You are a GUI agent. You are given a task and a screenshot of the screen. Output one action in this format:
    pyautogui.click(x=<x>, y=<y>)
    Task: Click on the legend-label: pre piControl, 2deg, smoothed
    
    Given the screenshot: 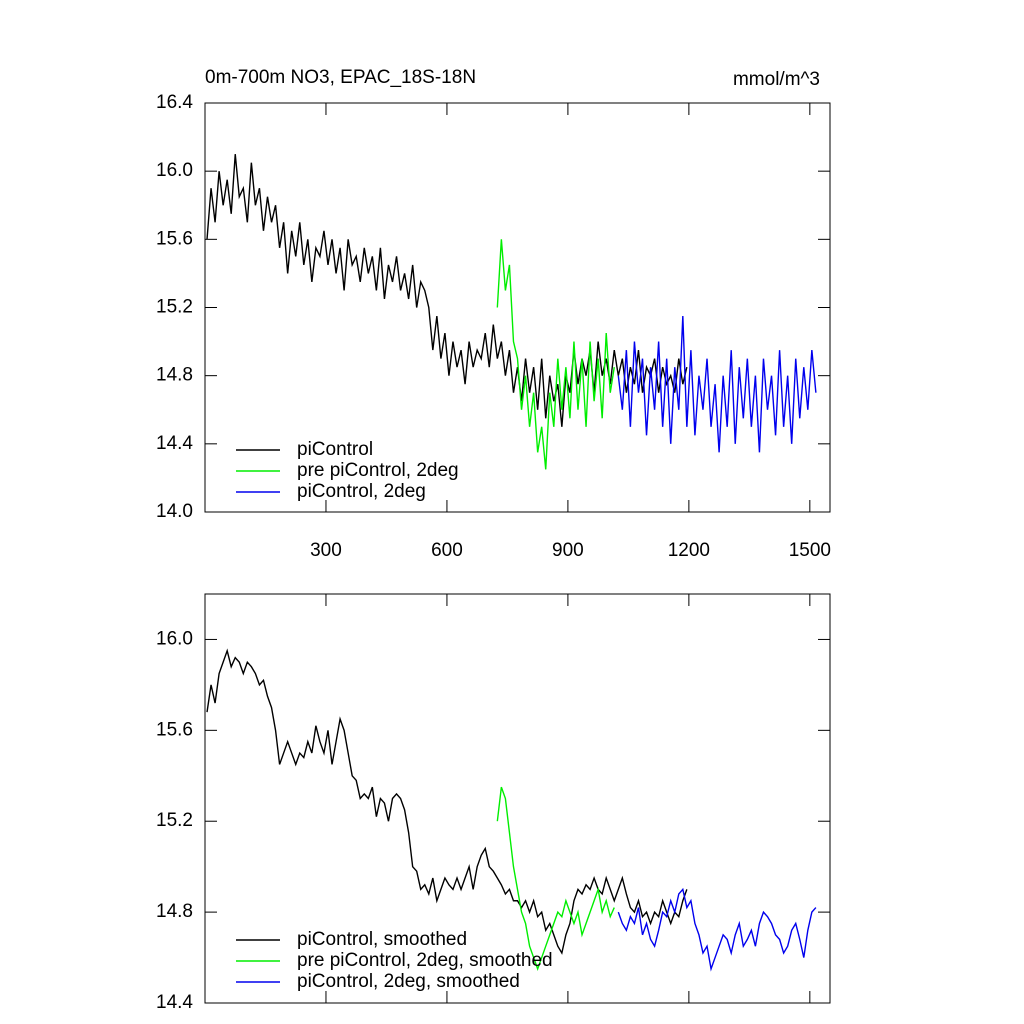 What is the action you would take?
    pyautogui.click(x=425, y=960)
    